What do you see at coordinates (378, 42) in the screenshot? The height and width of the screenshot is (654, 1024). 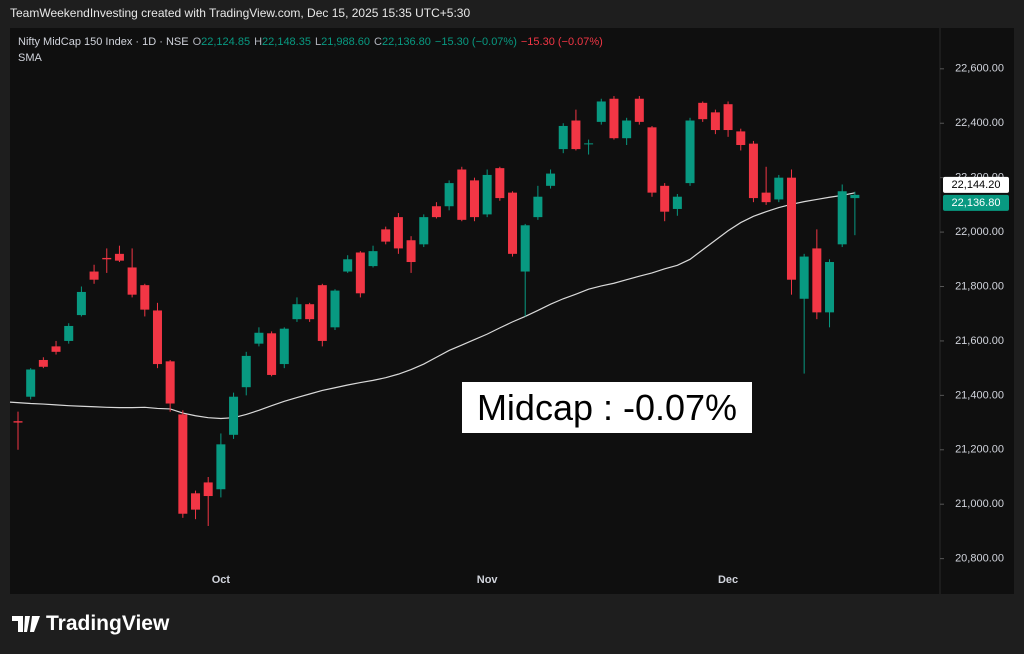 I see `ohlc-key: C` at bounding box center [378, 42].